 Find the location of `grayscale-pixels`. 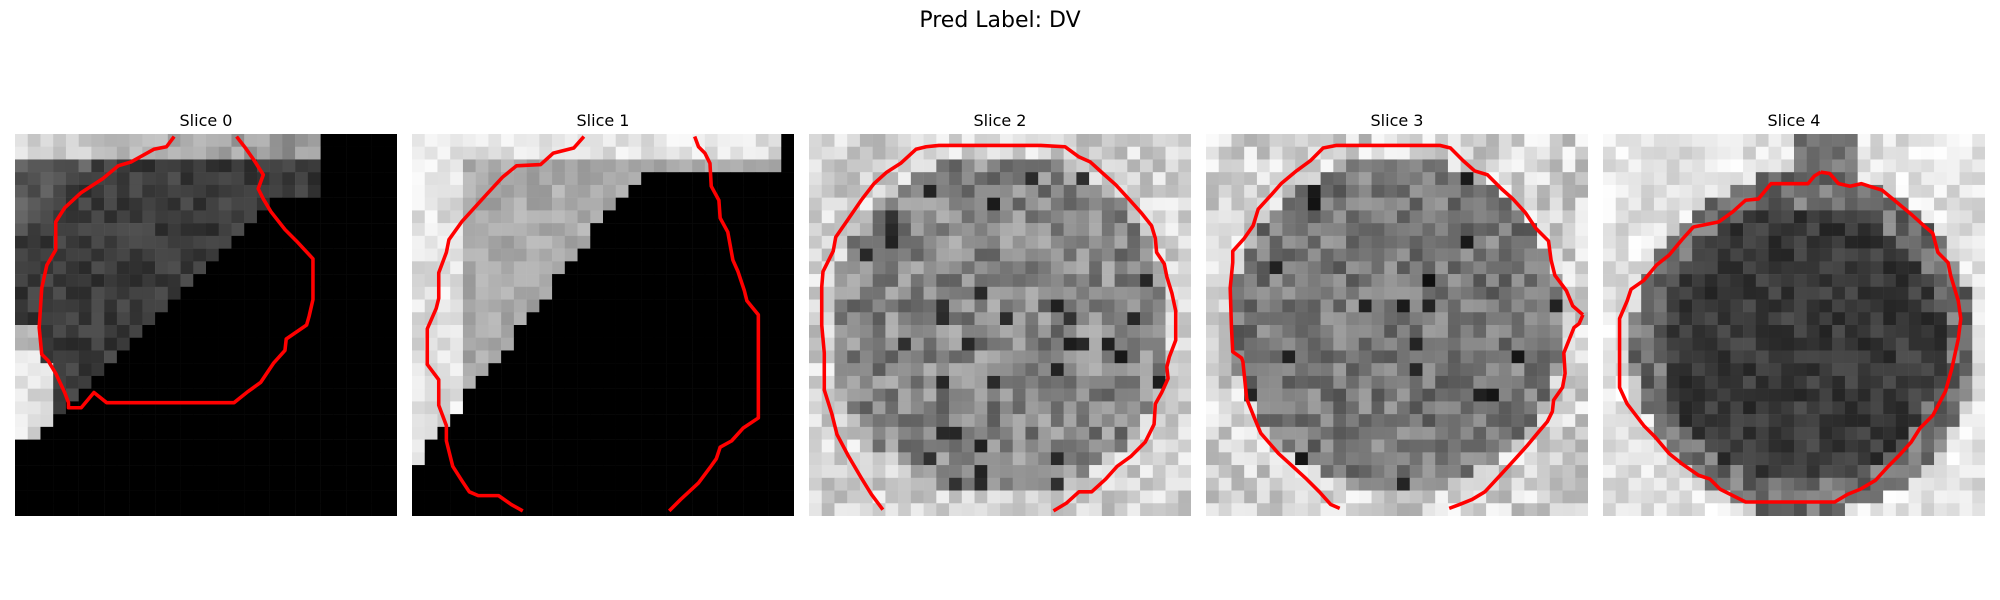

grayscale-pixels is located at coordinates (603, 325).